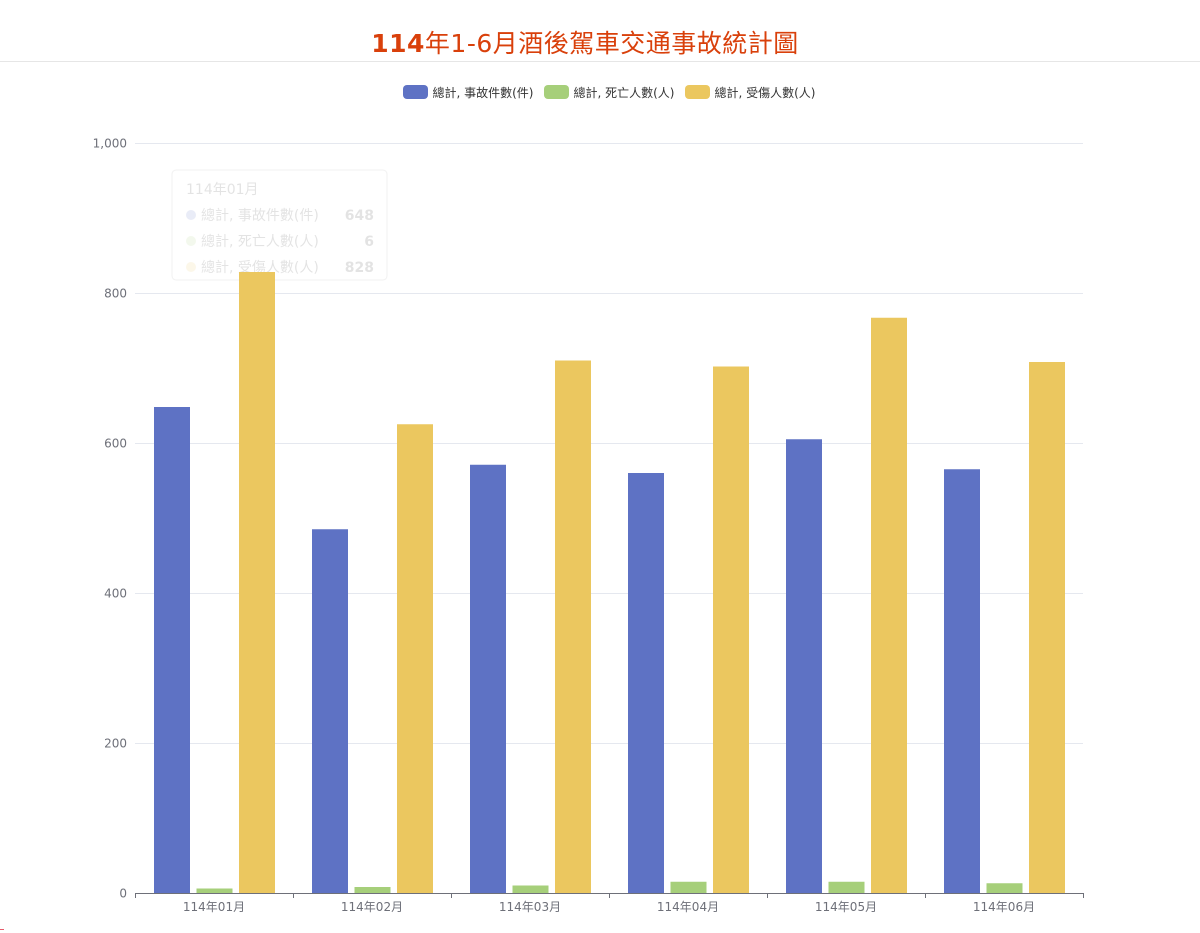 This screenshot has height=933, width=1200. I want to click on tooltip-title: 114年01月, so click(222, 190).